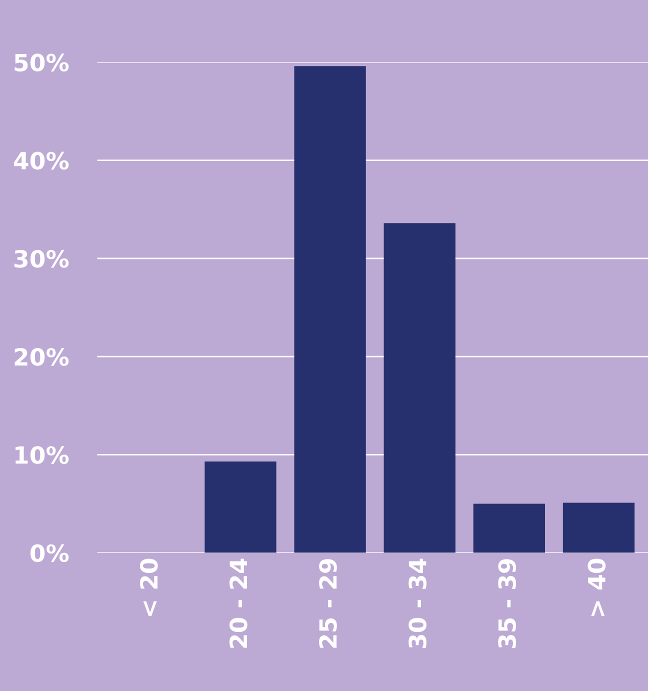 The height and width of the screenshot is (691, 648). What do you see at coordinates (49, 553) in the screenshot?
I see `y-tick-label: 0%` at bounding box center [49, 553].